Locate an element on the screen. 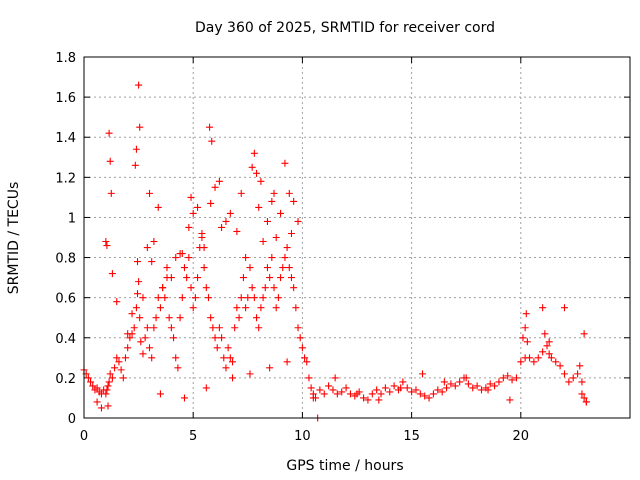  x-tick-label: 10 is located at coordinates (302, 436).